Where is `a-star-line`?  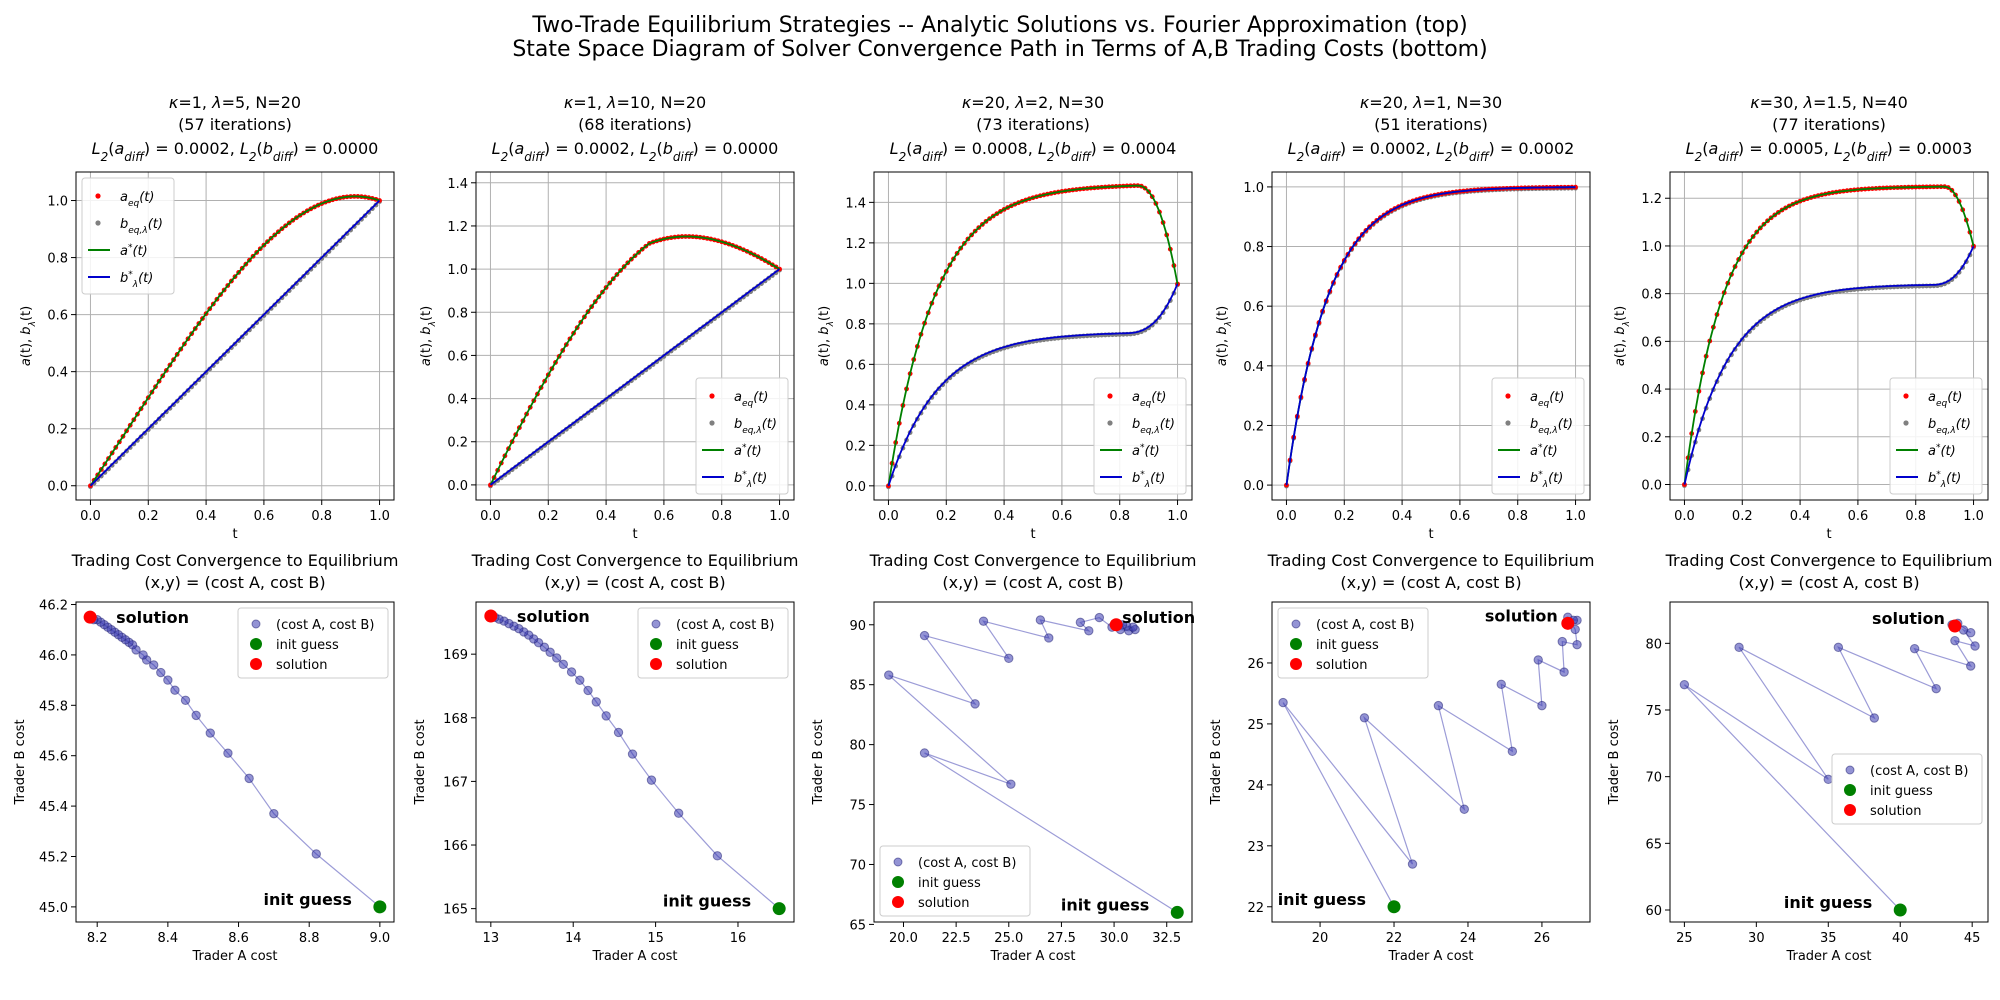
a-star-line is located at coordinates (234, 341).